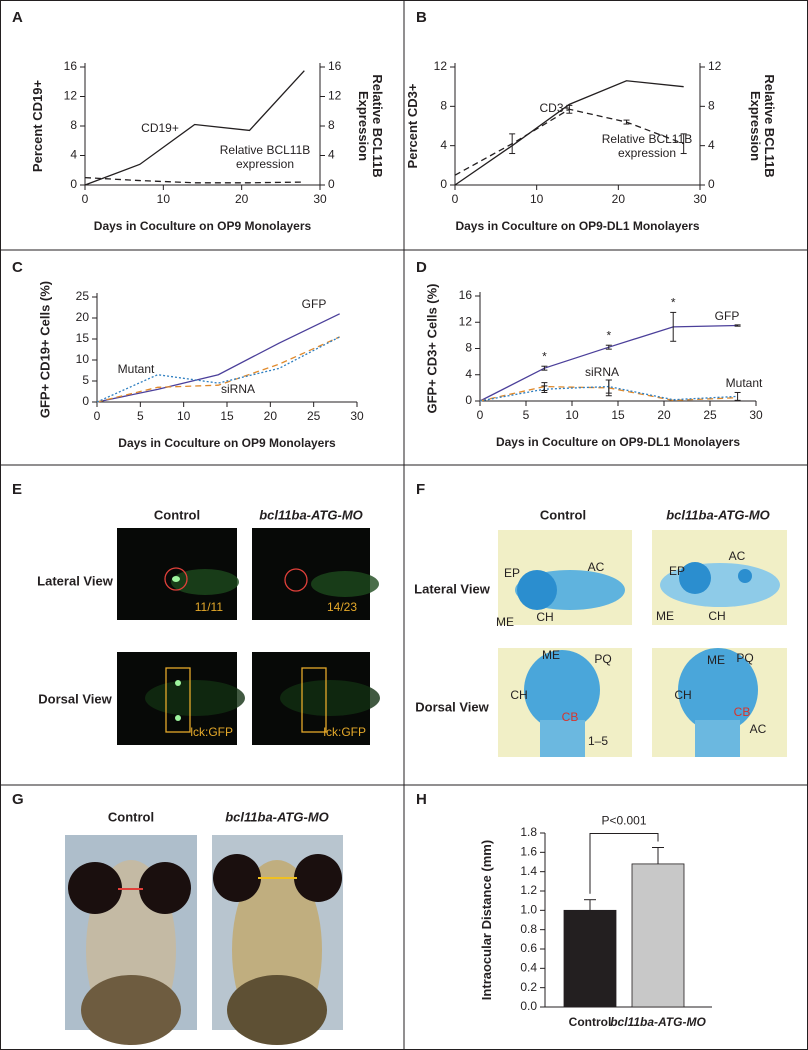 The image size is (808, 1050). I want to click on panel-letter: H, so click(421, 799).